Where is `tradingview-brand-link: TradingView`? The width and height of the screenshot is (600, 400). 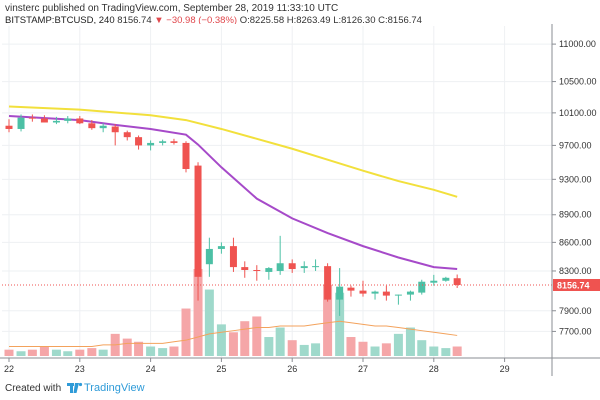
tradingview-brand-link: TradingView is located at coordinates (114, 388).